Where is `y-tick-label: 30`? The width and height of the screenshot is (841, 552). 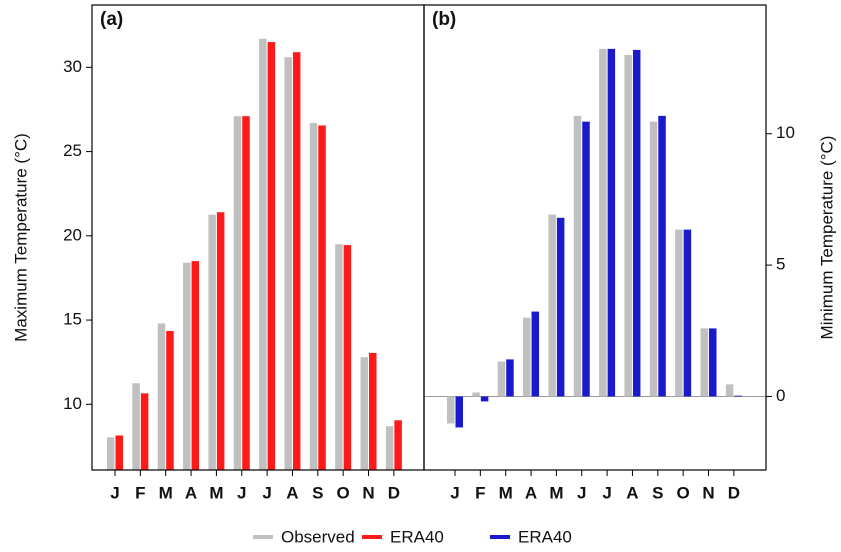 y-tick-label: 30 is located at coordinates (72, 66).